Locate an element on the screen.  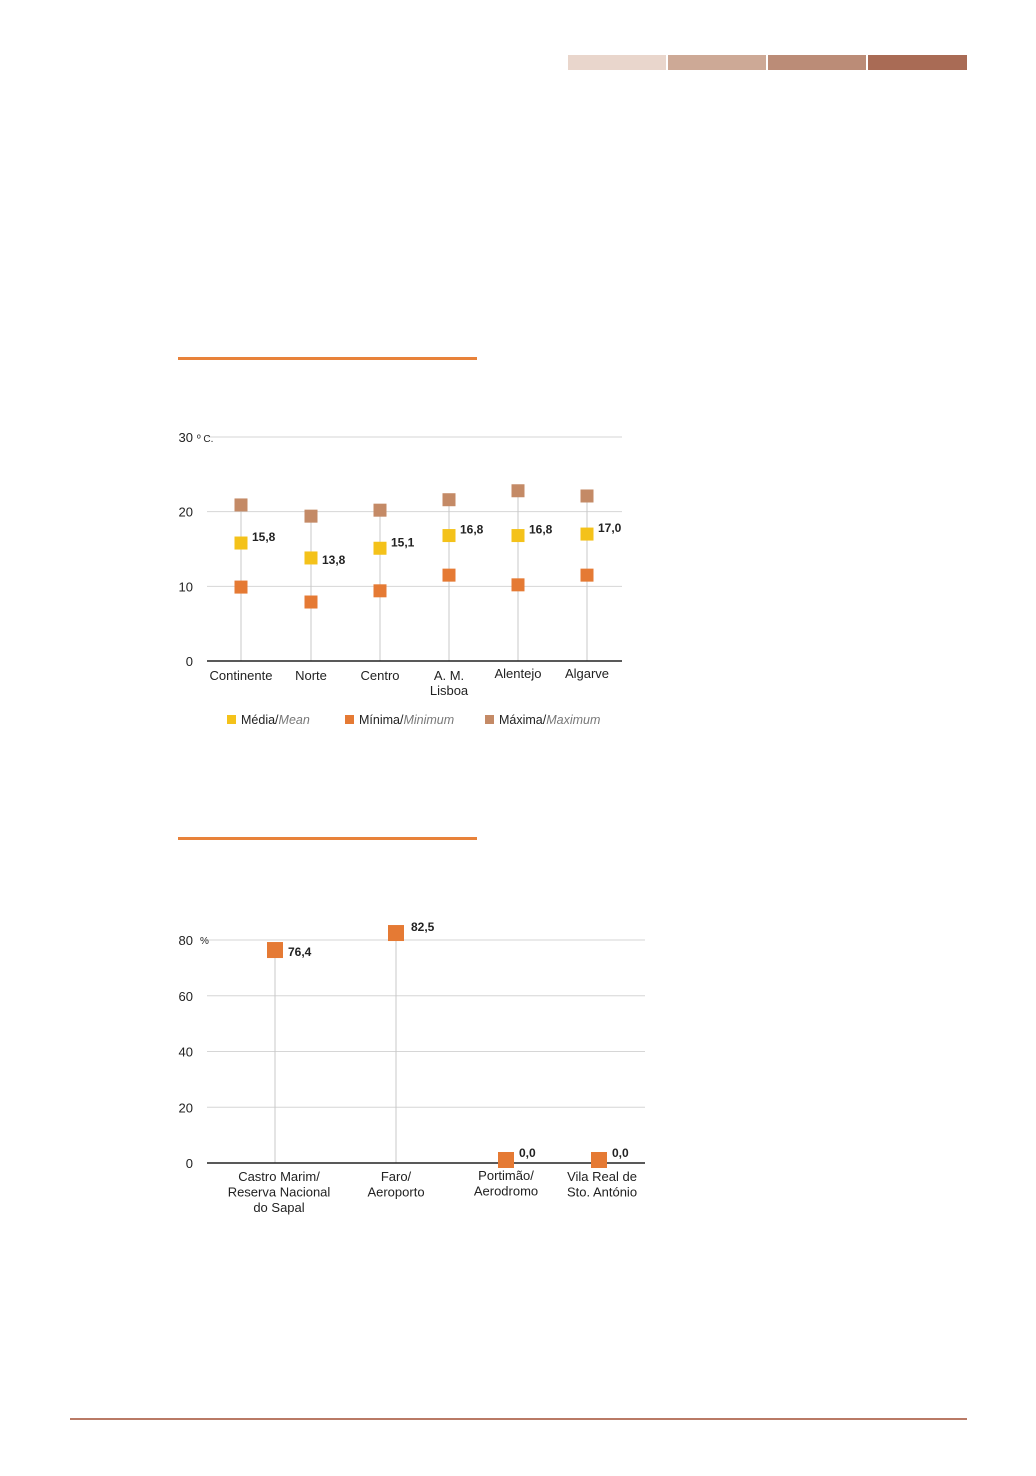
x-tick-label: Continente is located at coordinates (241, 675).